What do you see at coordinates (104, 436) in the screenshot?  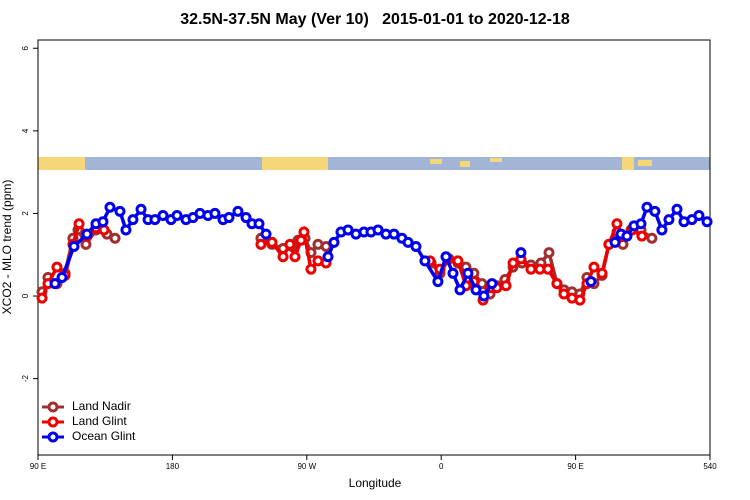 I see `legend-label: Ocean Glint` at bounding box center [104, 436].